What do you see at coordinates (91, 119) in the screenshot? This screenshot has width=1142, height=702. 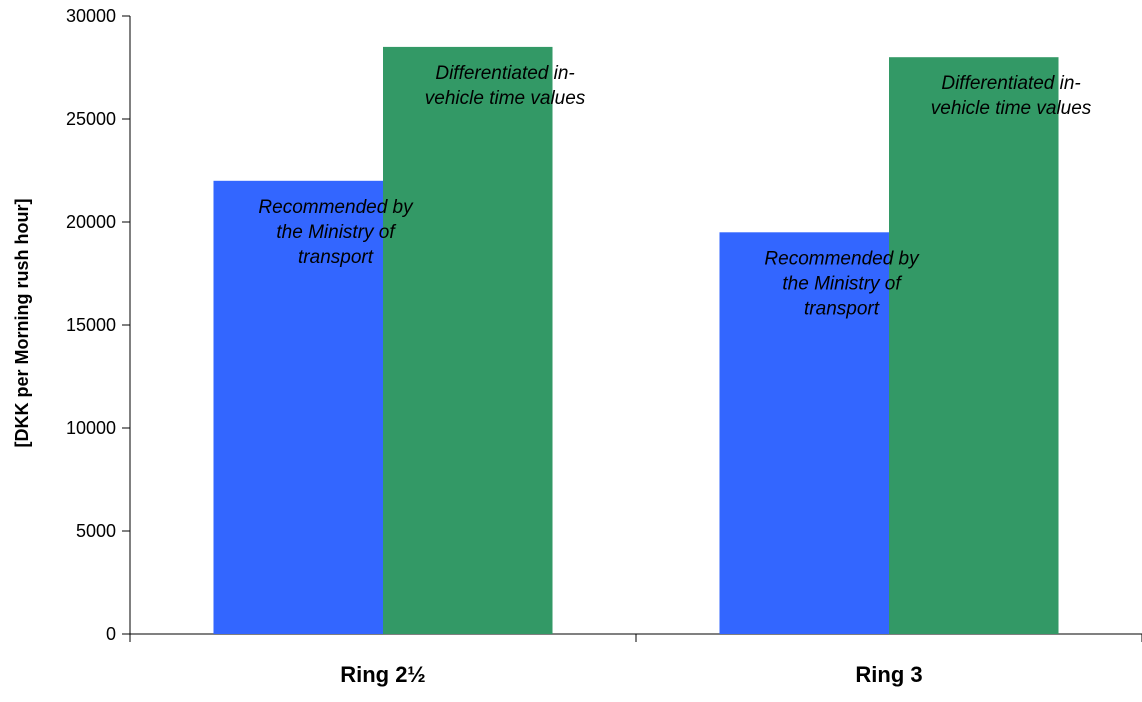 I see `y-tick-label: 25000` at bounding box center [91, 119].